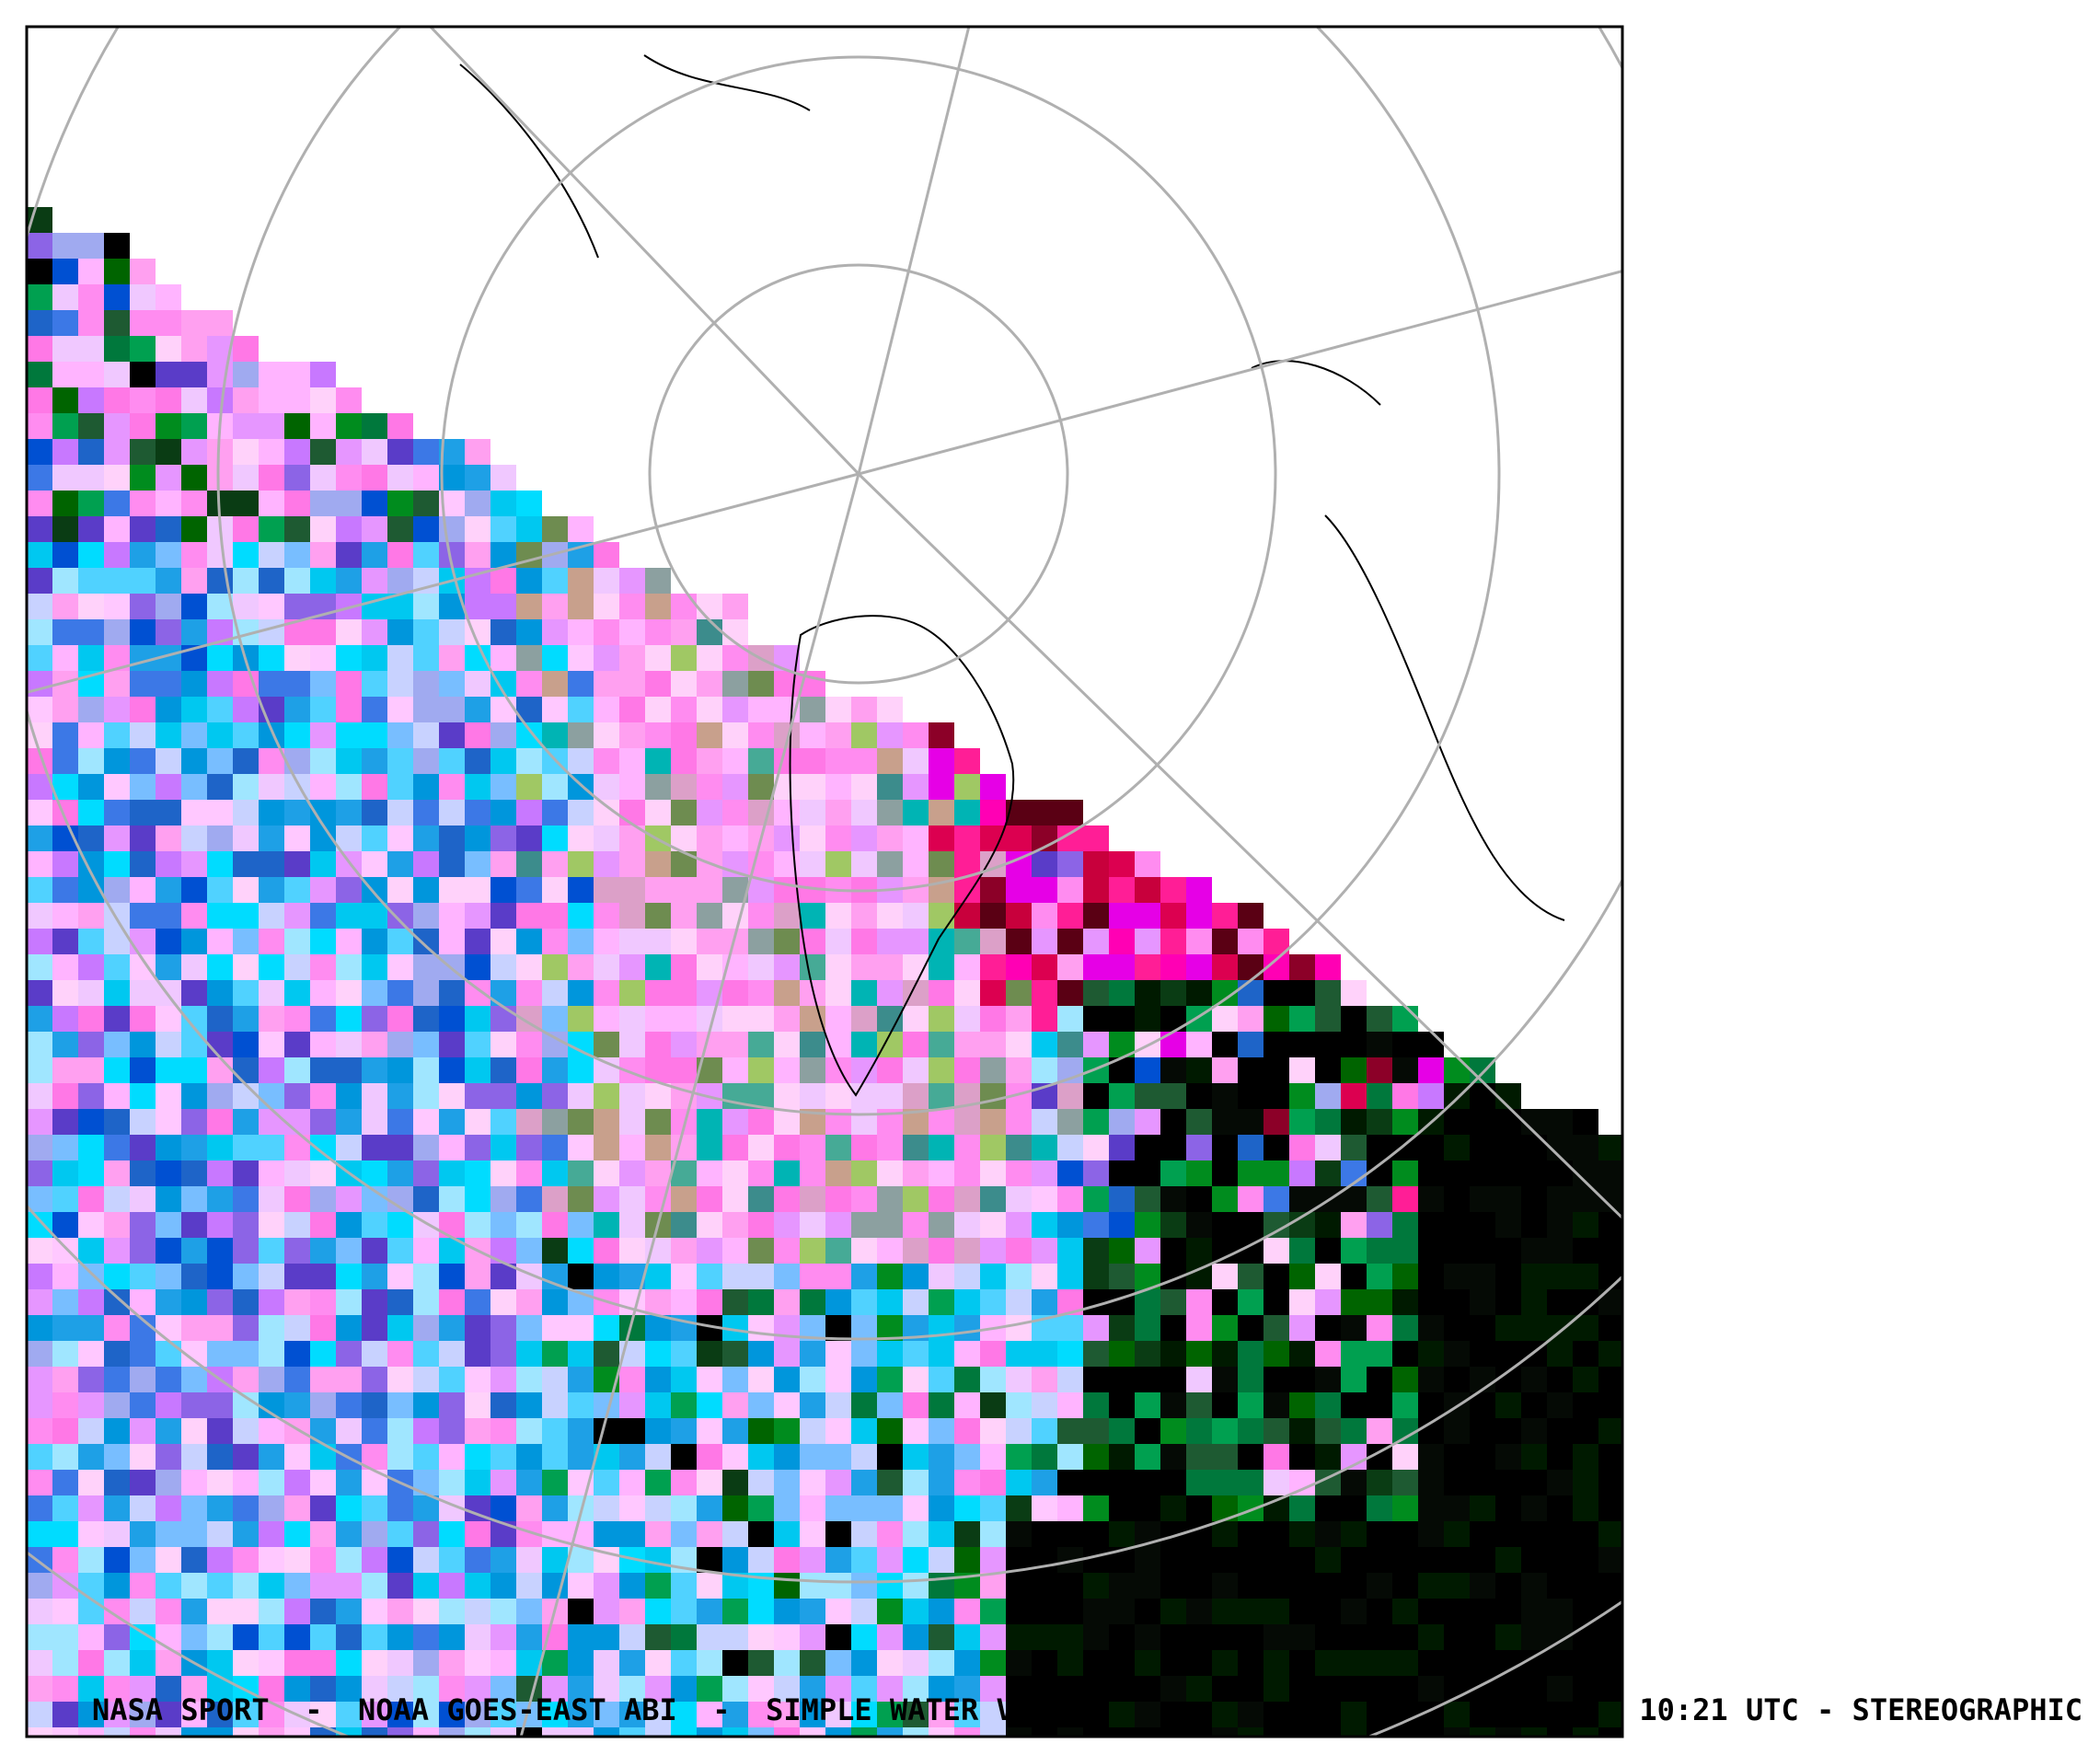 The width and height of the screenshot is (2100, 1755). Describe the element at coordinates (1240, 372) in the screenshot. I see `meridian` at that location.